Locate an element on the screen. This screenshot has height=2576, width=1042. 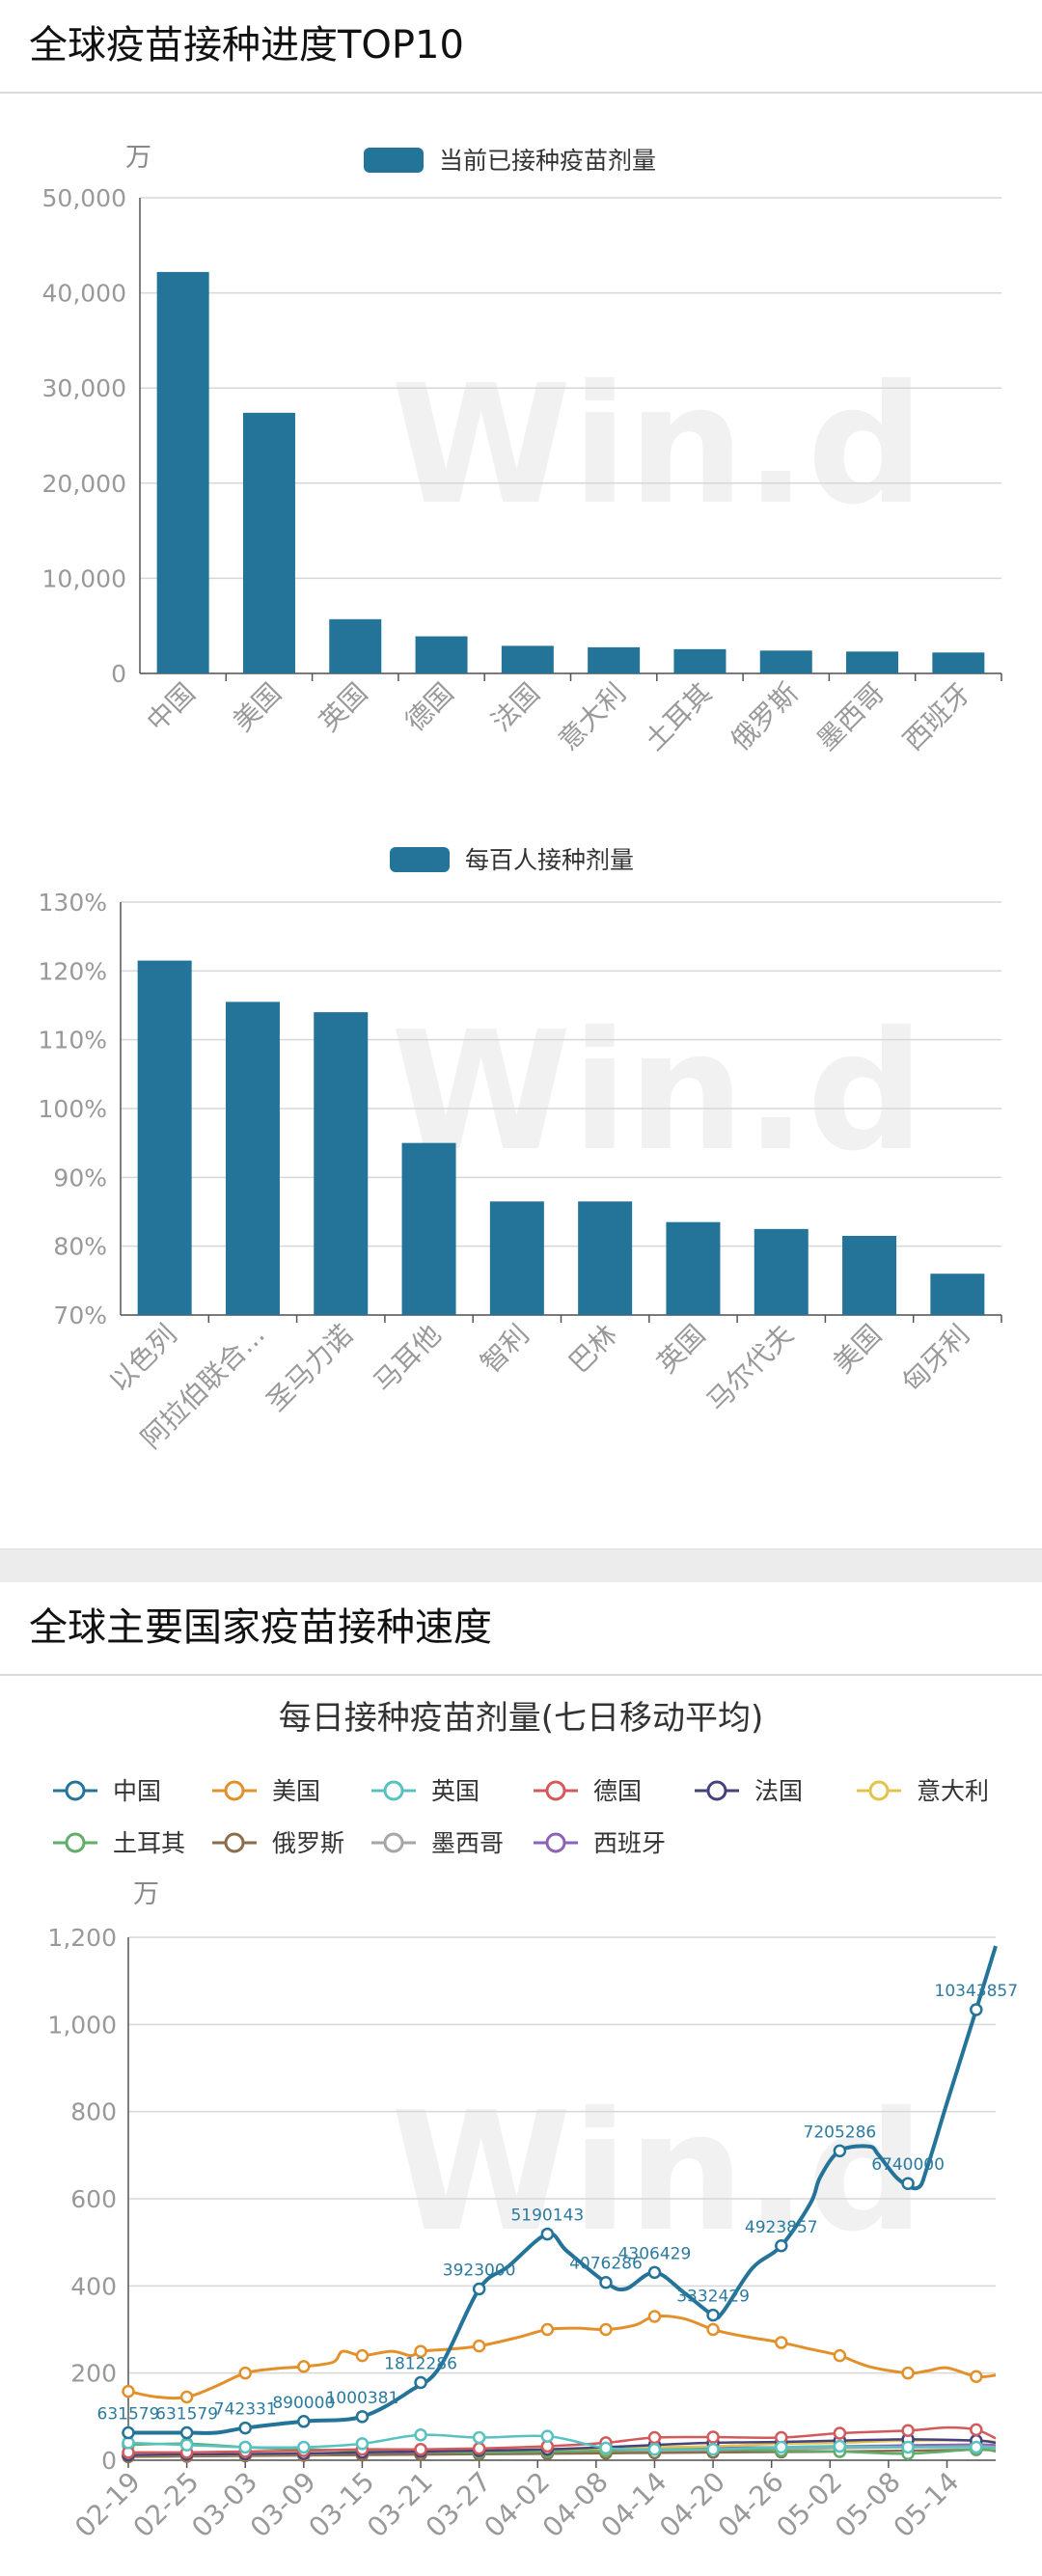
y-tick-label: 130% is located at coordinates (73, 903).